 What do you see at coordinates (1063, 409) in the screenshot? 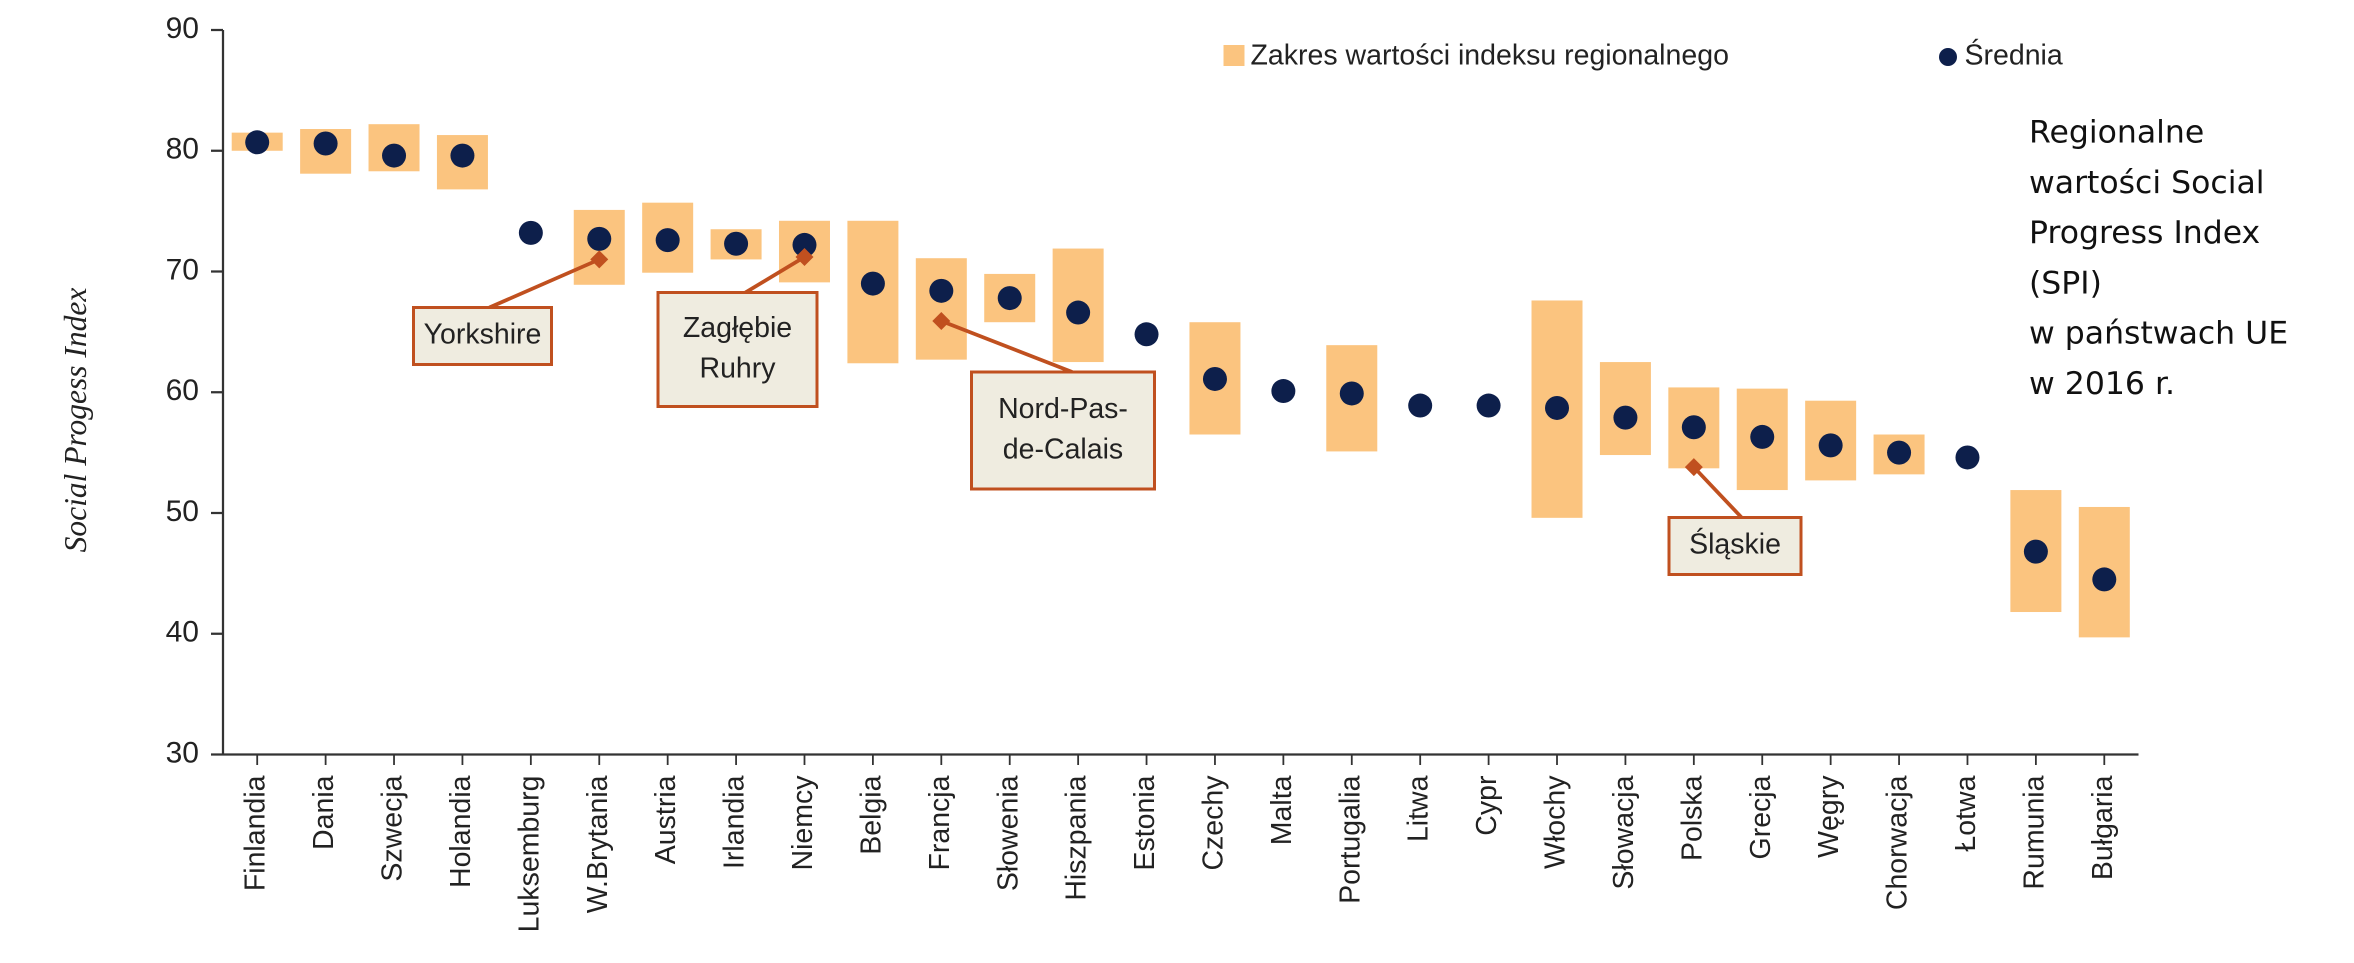
I see `callout-label: Nord-Pas-` at bounding box center [1063, 409].